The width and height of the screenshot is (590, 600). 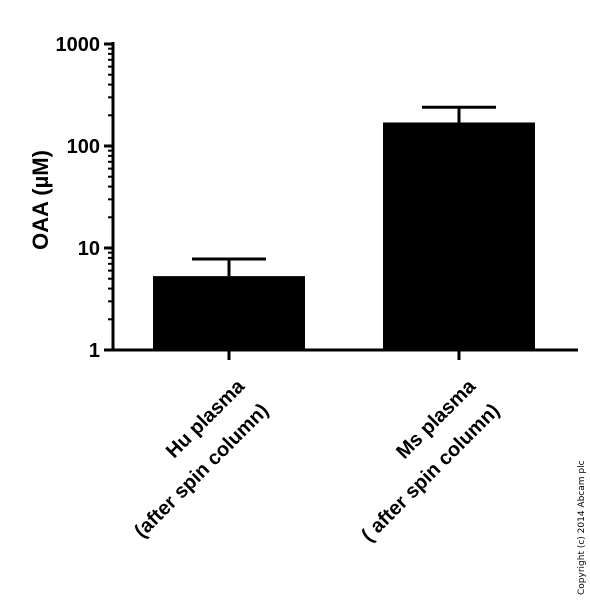 What do you see at coordinates (89, 249) in the screenshot?
I see `y-tick-label: 10` at bounding box center [89, 249].